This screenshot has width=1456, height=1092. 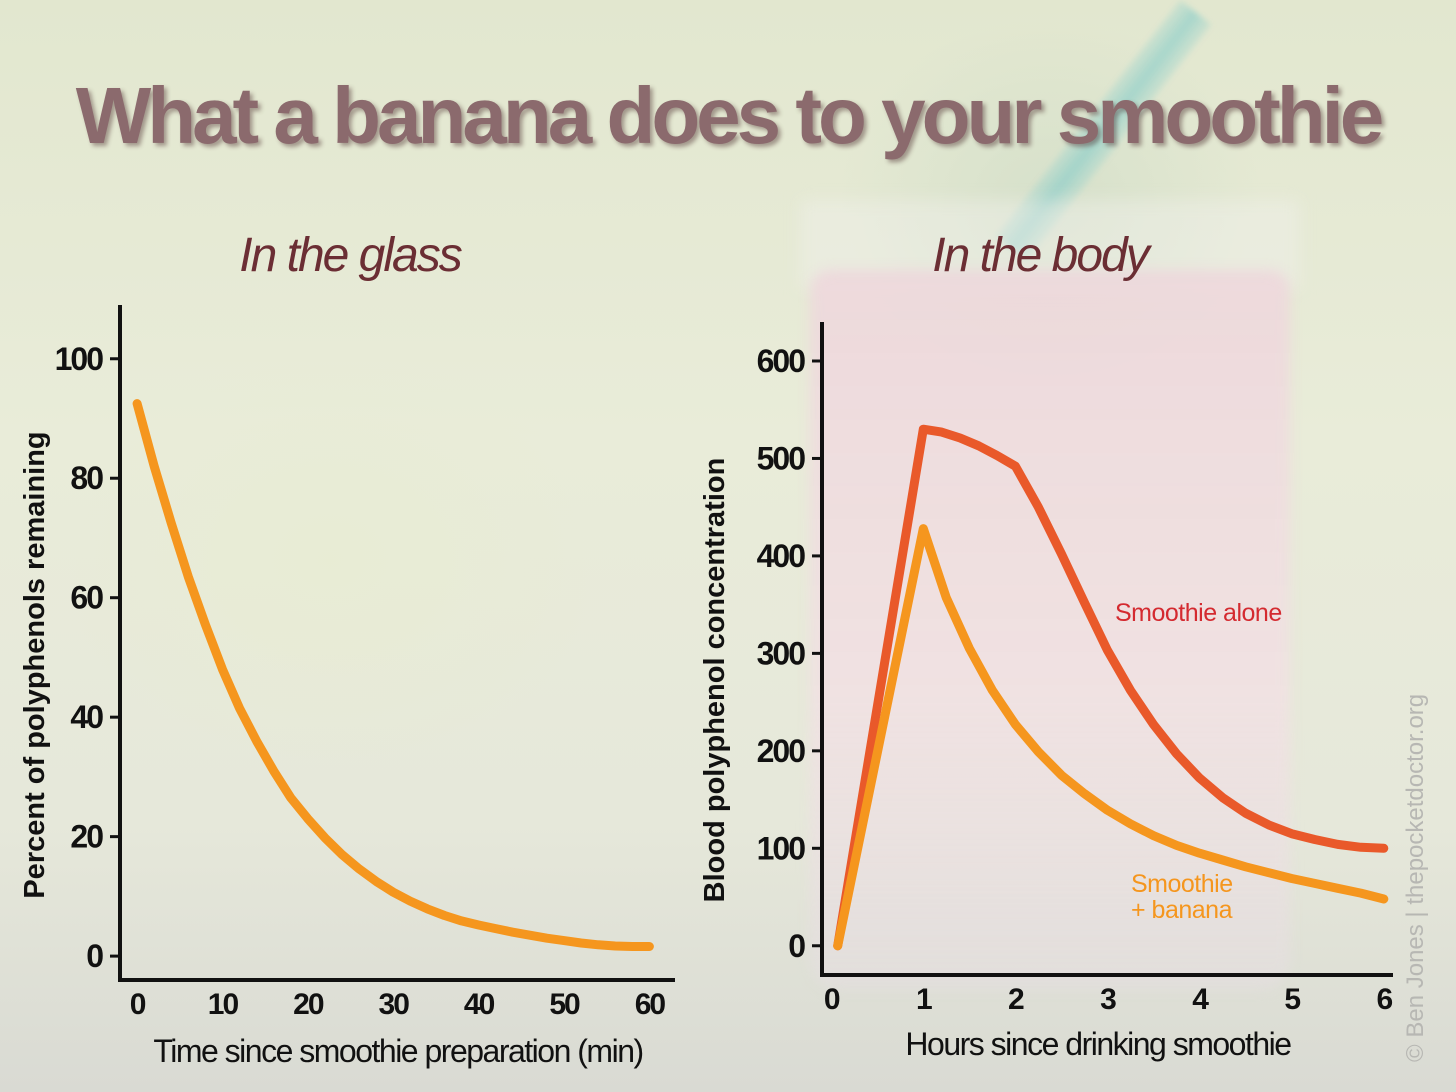 I want to click on chart-title-body: In the body, so click(x=1041, y=255).